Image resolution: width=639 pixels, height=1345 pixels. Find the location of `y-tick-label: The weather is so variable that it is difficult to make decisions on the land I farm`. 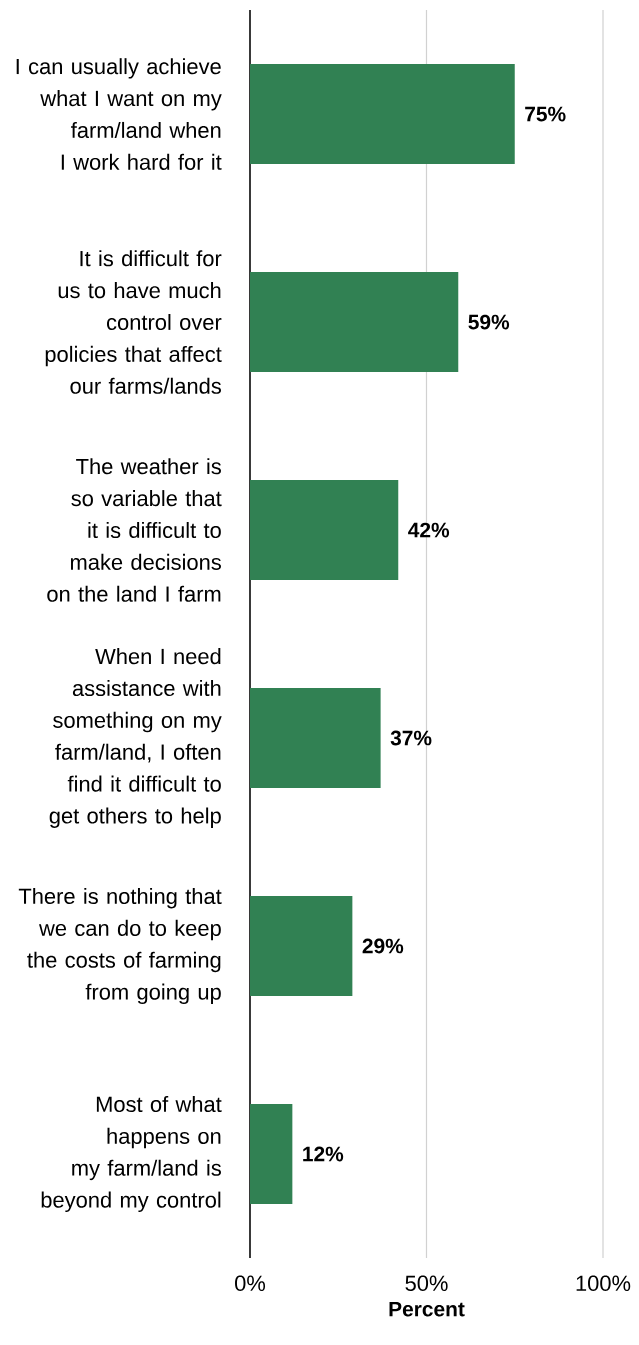

y-tick-label: The weather is so variable that it is difficult to make decisions on the land I farm is located at coordinates (134, 530).